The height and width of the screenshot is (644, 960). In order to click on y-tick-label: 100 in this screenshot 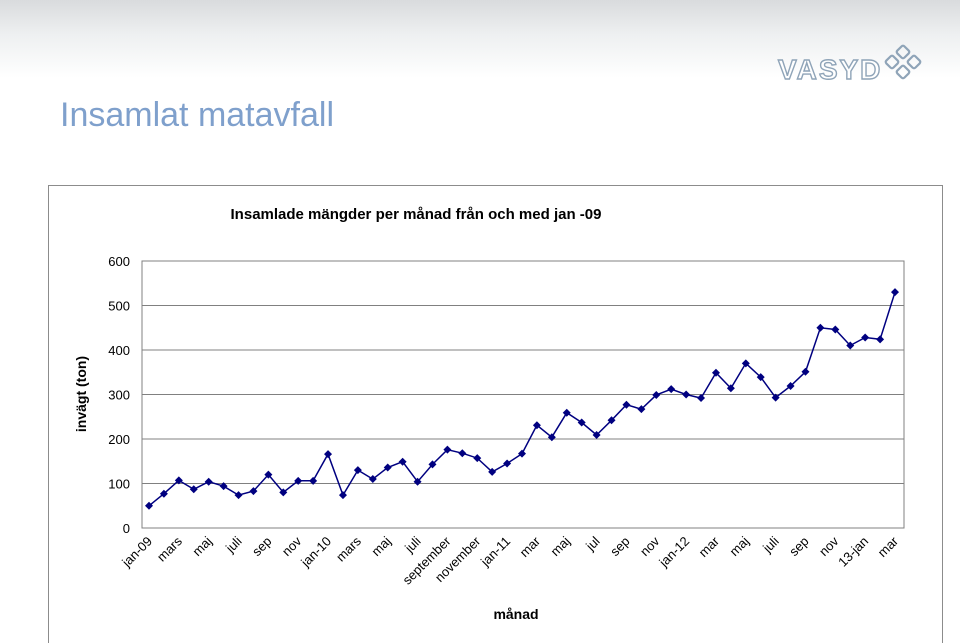, I will do `click(119, 484)`.